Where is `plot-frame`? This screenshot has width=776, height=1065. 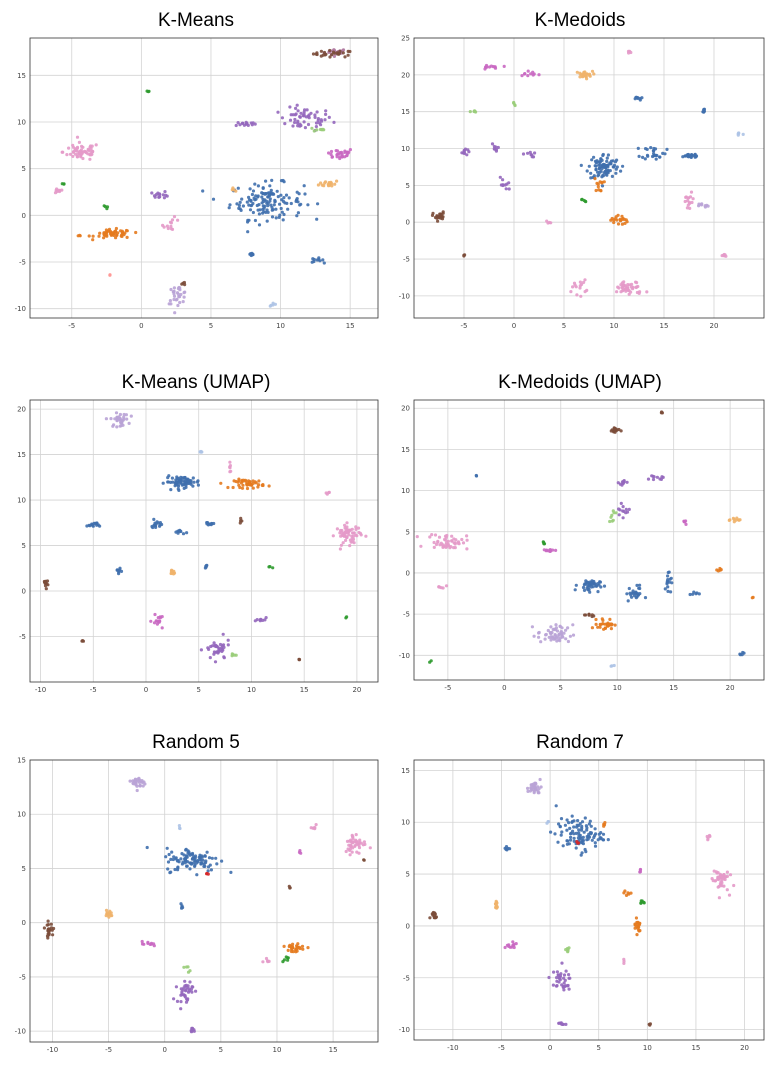 plot-frame is located at coordinates (204, 178).